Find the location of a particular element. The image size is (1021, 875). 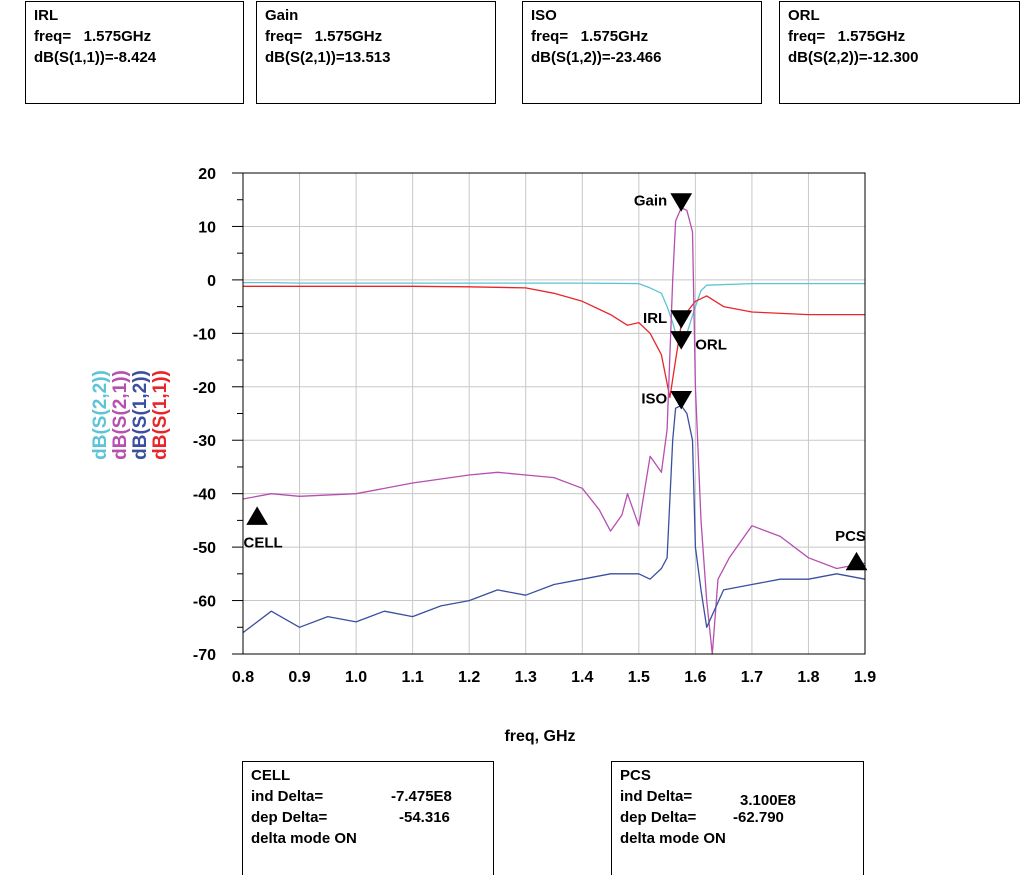

marker-pcs-label: PCS is located at coordinates (850, 536).